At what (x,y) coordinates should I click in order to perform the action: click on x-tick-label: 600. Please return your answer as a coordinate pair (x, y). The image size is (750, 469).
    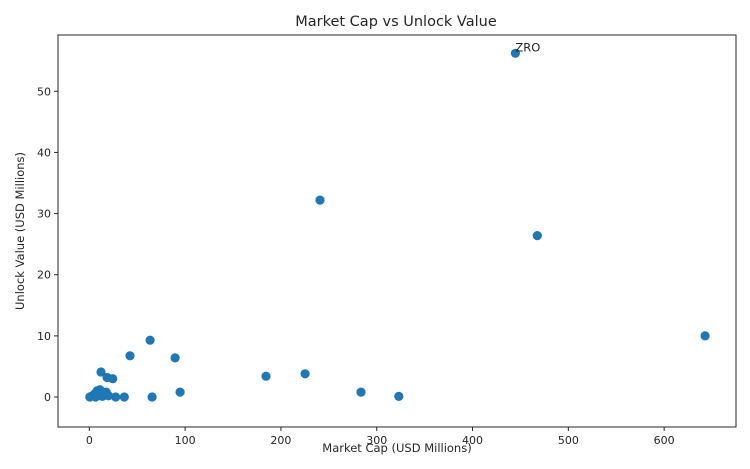
    Looking at the image, I should click on (664, 440).